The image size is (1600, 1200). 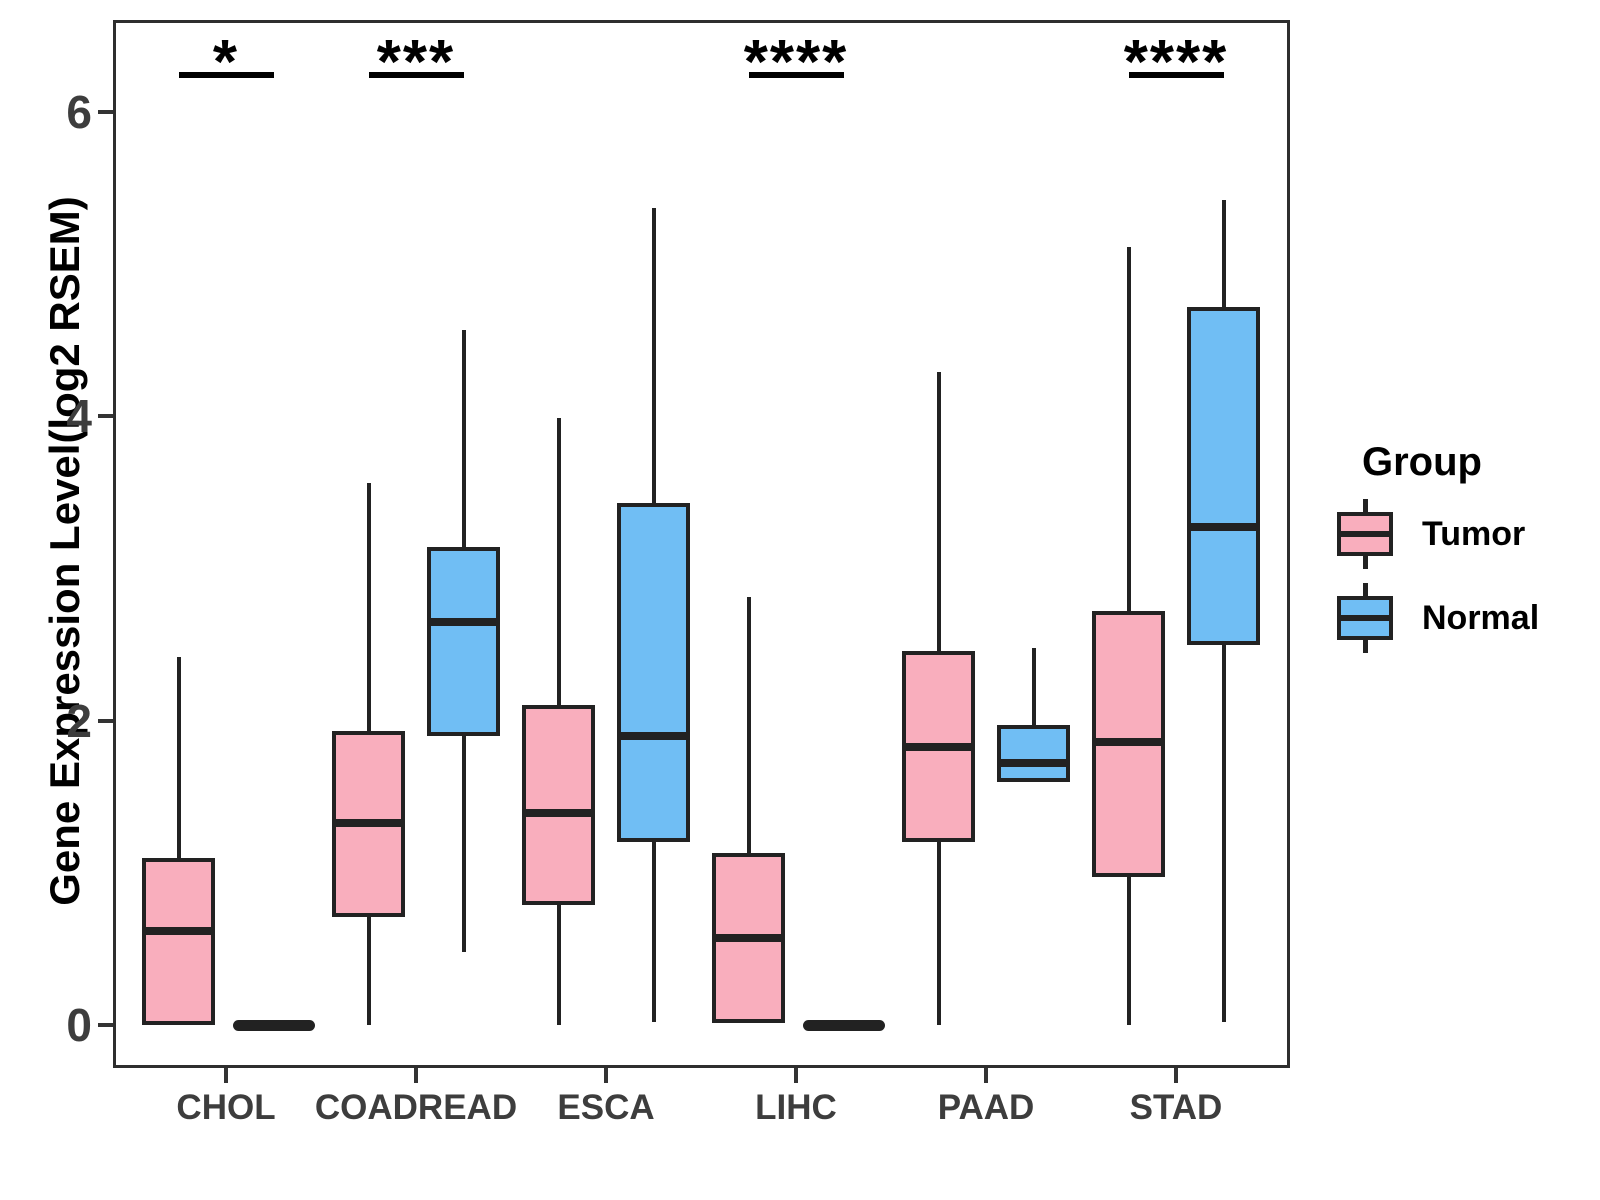 I want to click on significance-bar-coadread, so click(x=416, y=75).